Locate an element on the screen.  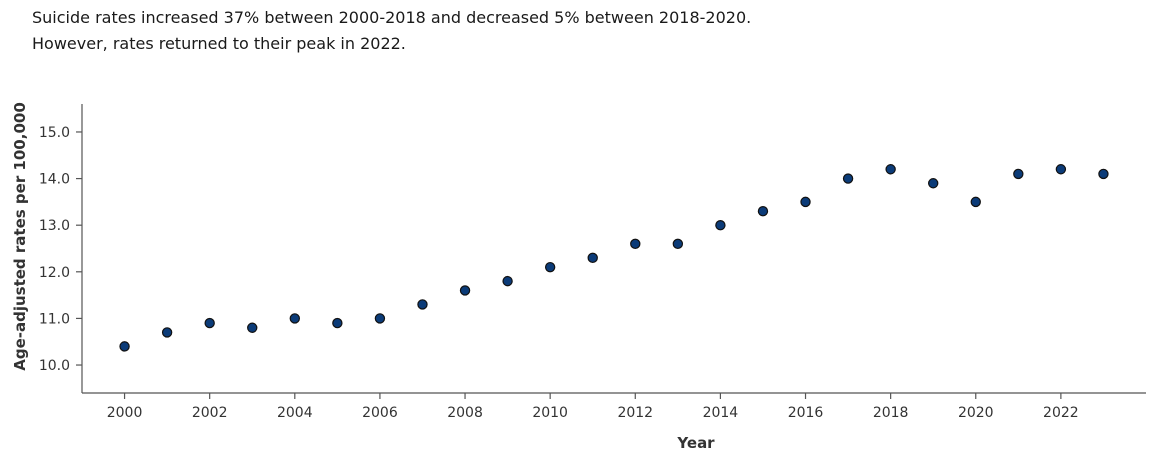
x-tick-label: 2010 is located at coordinates (550, 413).